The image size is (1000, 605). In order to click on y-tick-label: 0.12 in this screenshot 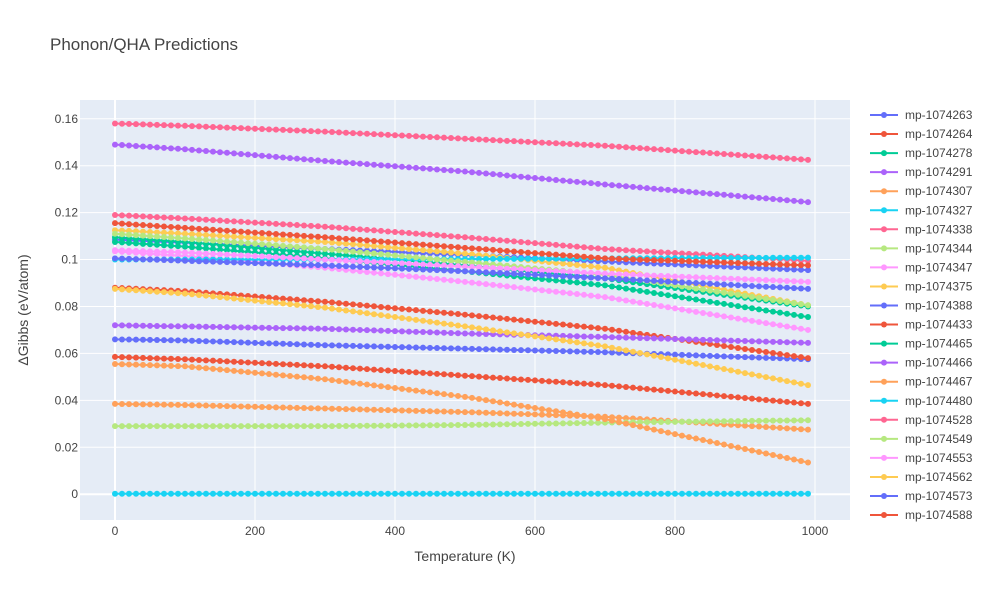, I will do `click(67, 213)`.